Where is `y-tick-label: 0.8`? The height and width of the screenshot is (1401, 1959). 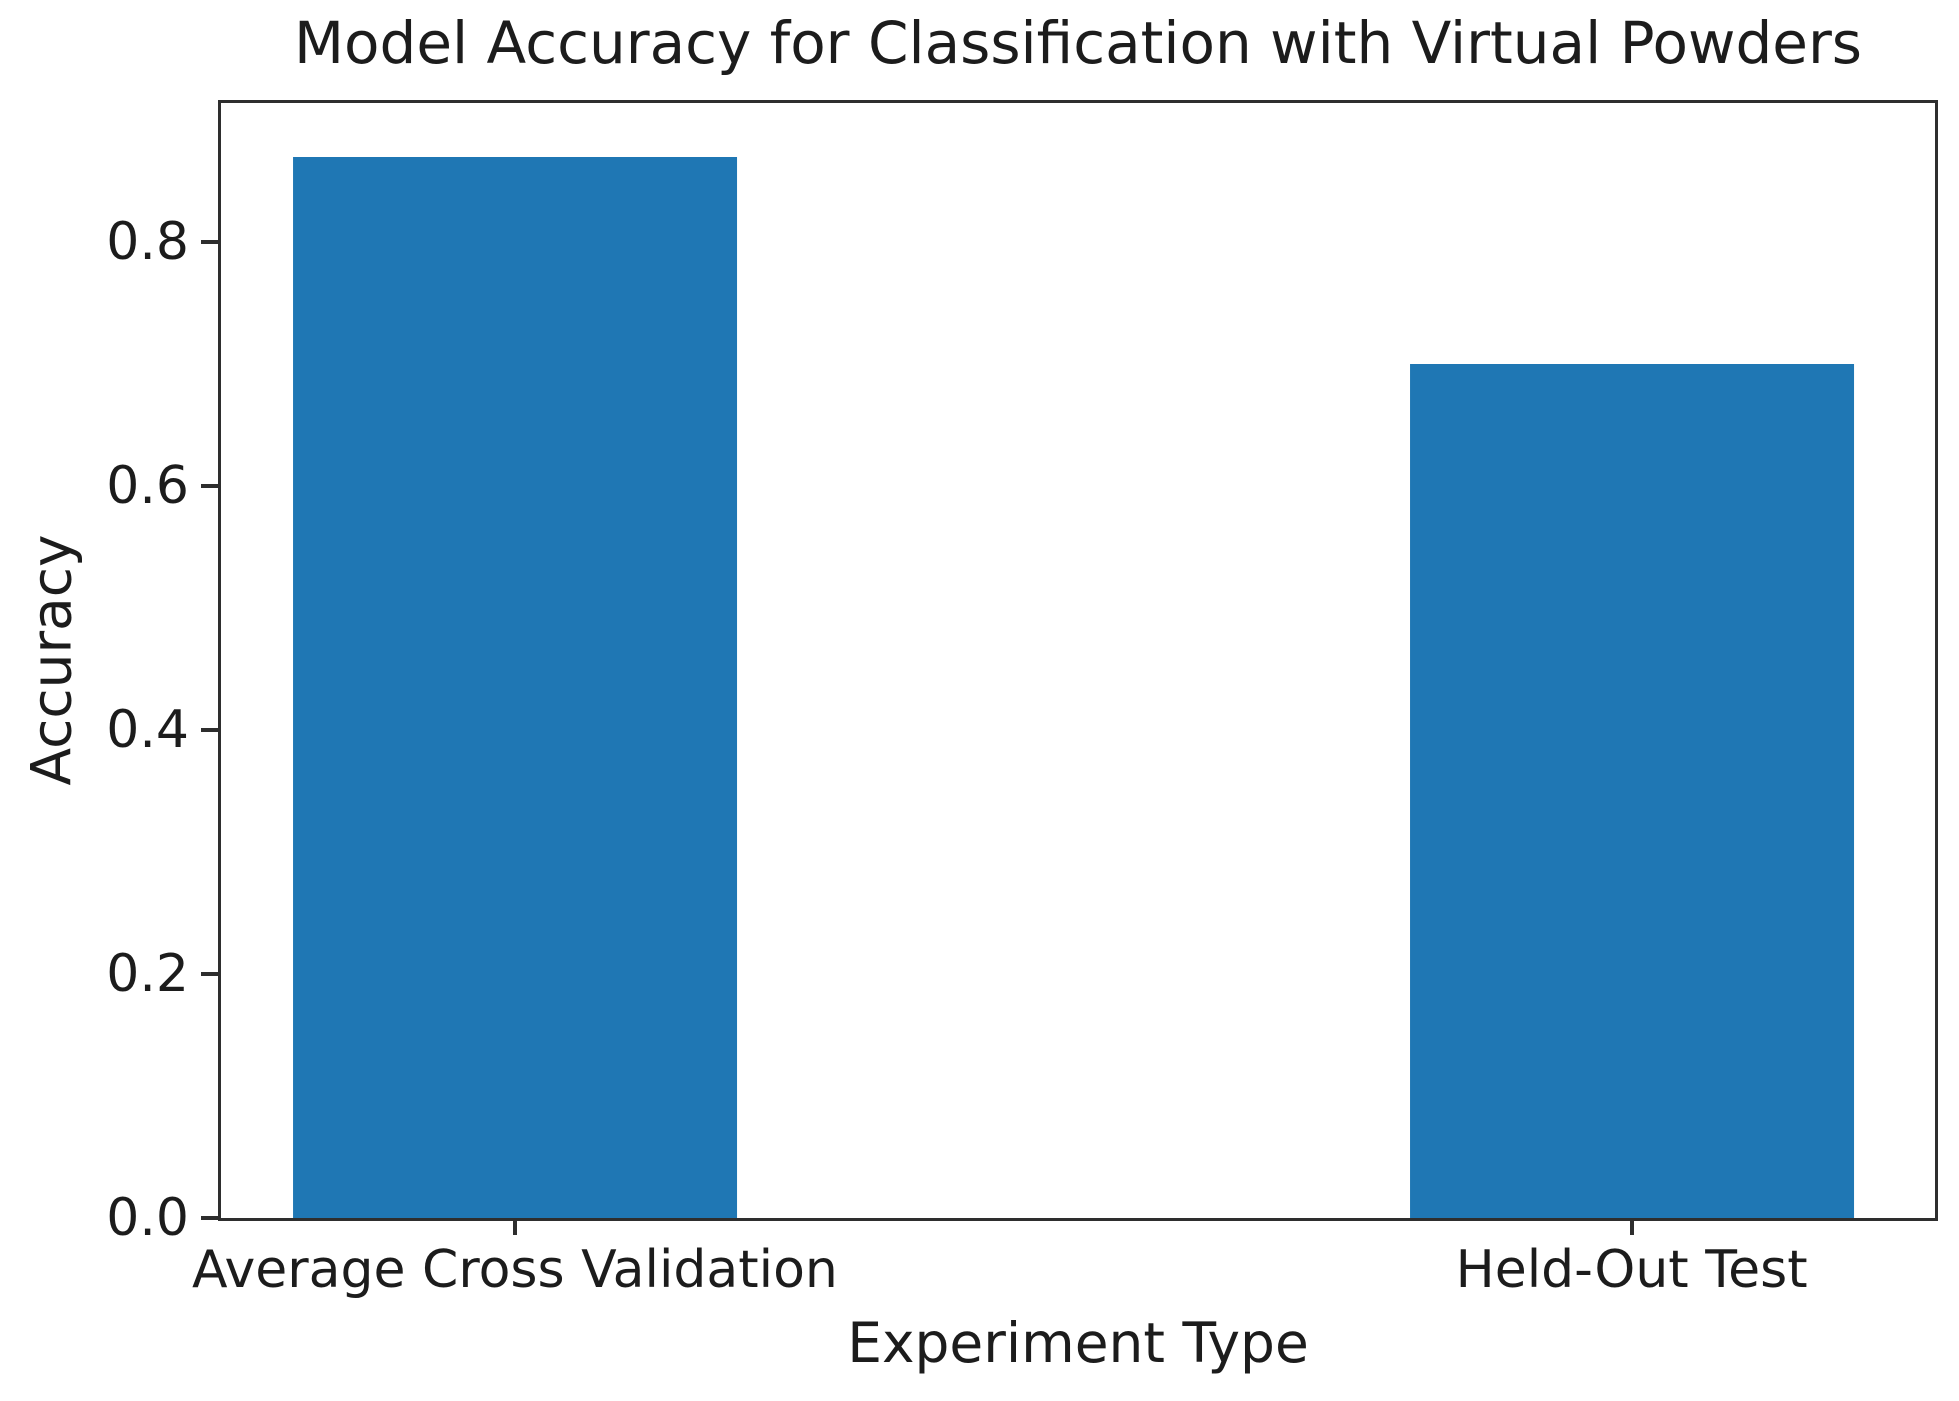
y-tick-label: 0.8 is located at coordinates (147, 242).